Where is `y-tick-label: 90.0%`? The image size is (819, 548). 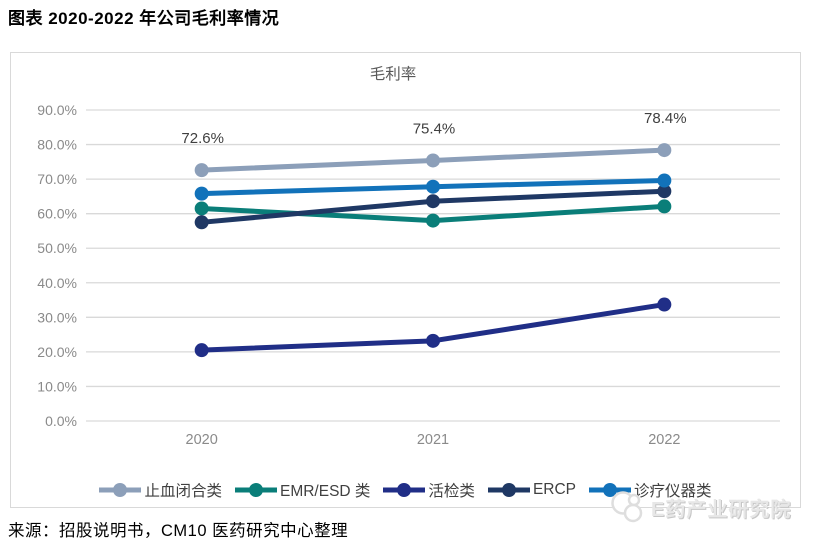 y-tick-label: 90.0% is located at coordinates (57, 110).